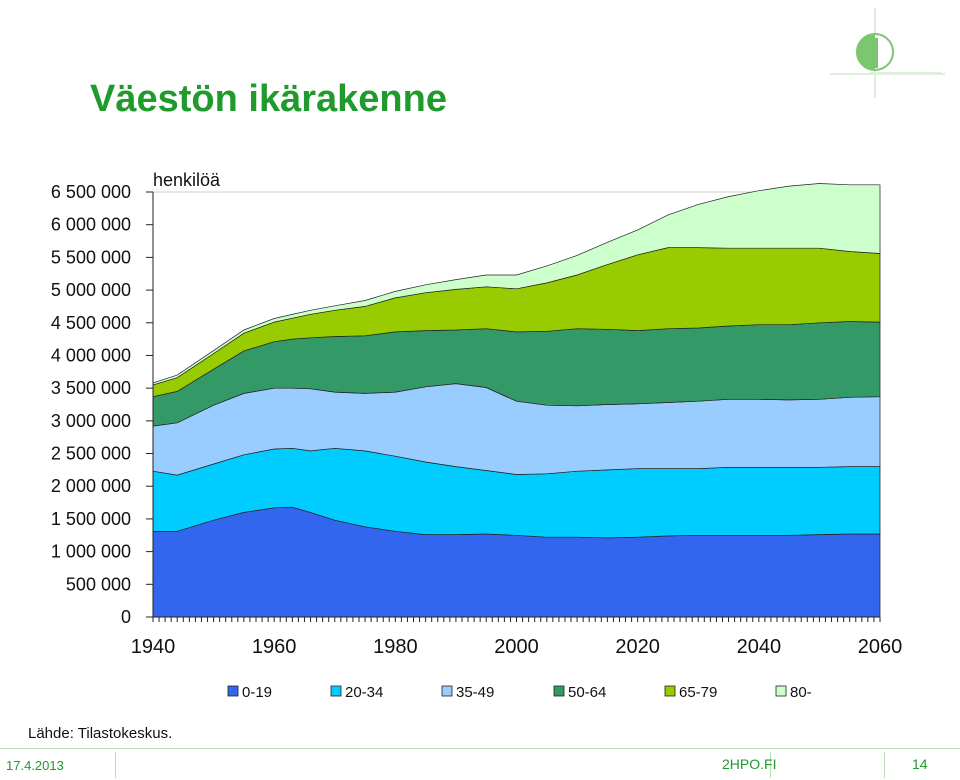  What do you see at coordinates (475, 692) in the screenshot?
I see `legend-label-35-49: 35-49` at bounding box center [475, 692].